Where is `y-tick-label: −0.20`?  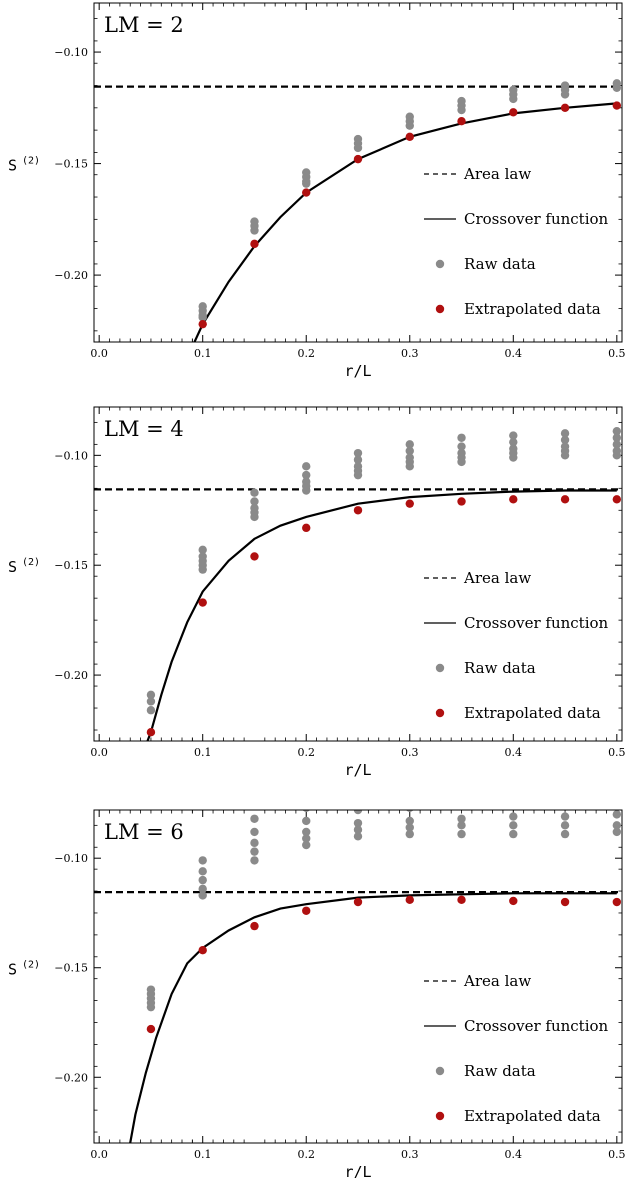 y-tick-label: −0.20 is located at coordinates (71, 1077).